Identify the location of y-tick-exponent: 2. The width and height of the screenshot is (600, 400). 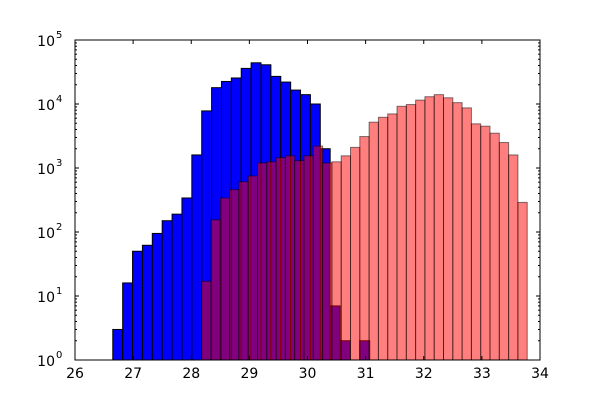
(59, 227).